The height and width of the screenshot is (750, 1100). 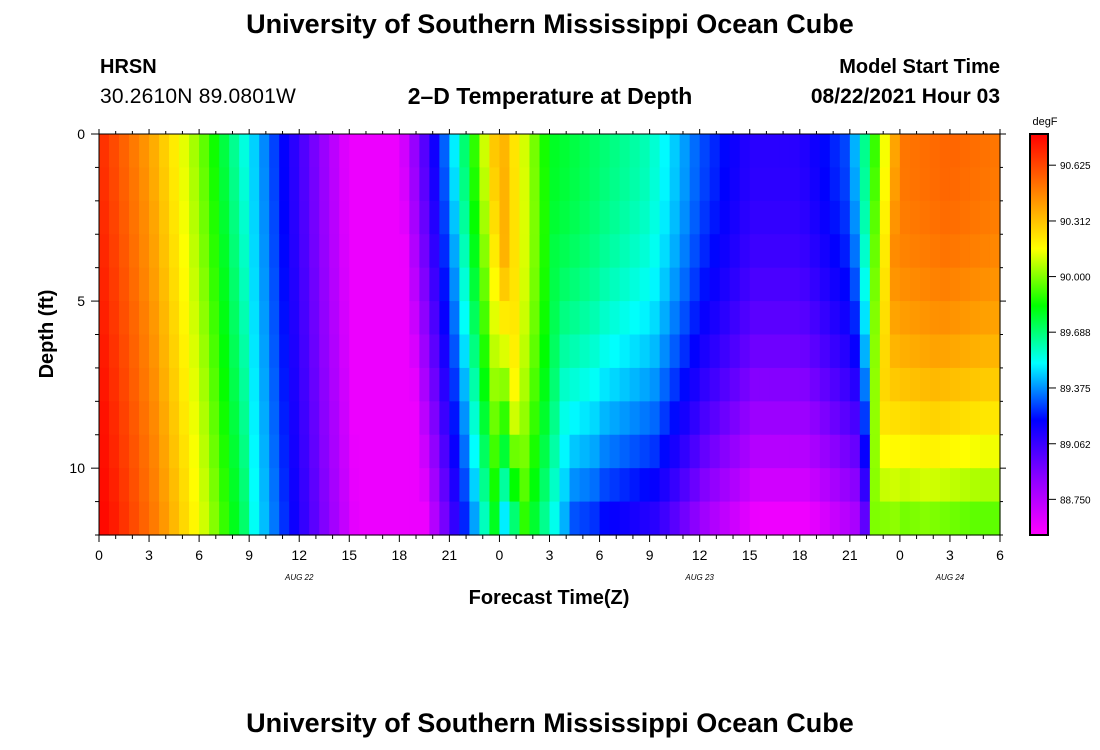 What do you see at coordinates (1075, 333) in the screenshot?
I see `colorbar-label: 89.688` at bounding box center [1075, 333].